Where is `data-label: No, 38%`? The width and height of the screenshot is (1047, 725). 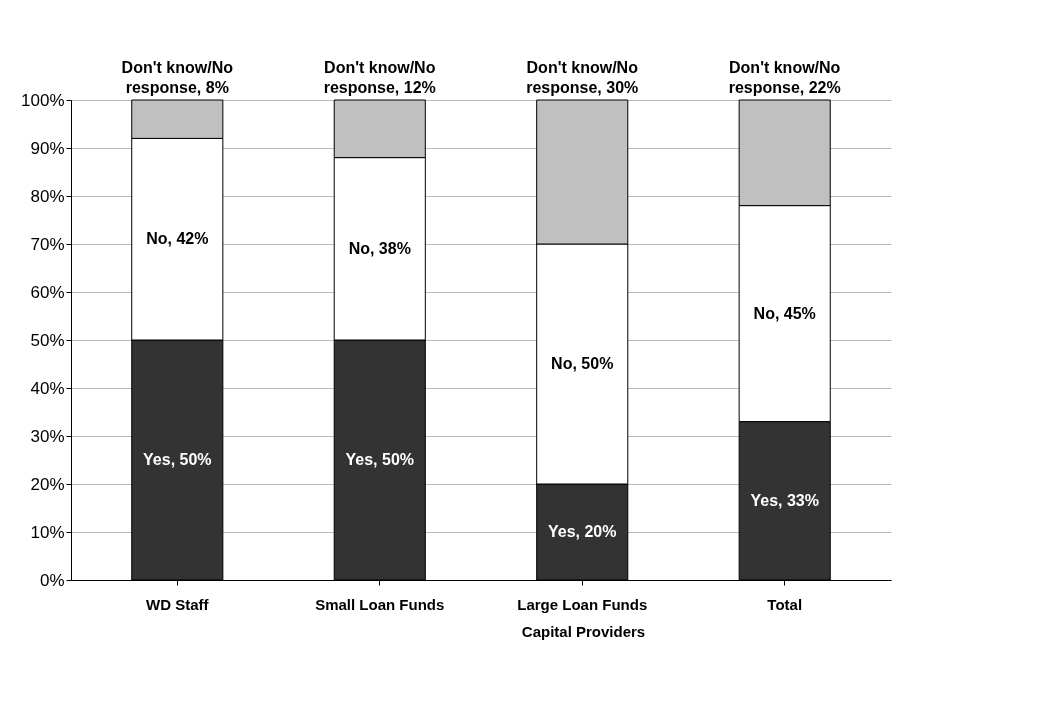
data-label: No, 38% is located at coordinates (379, 248).